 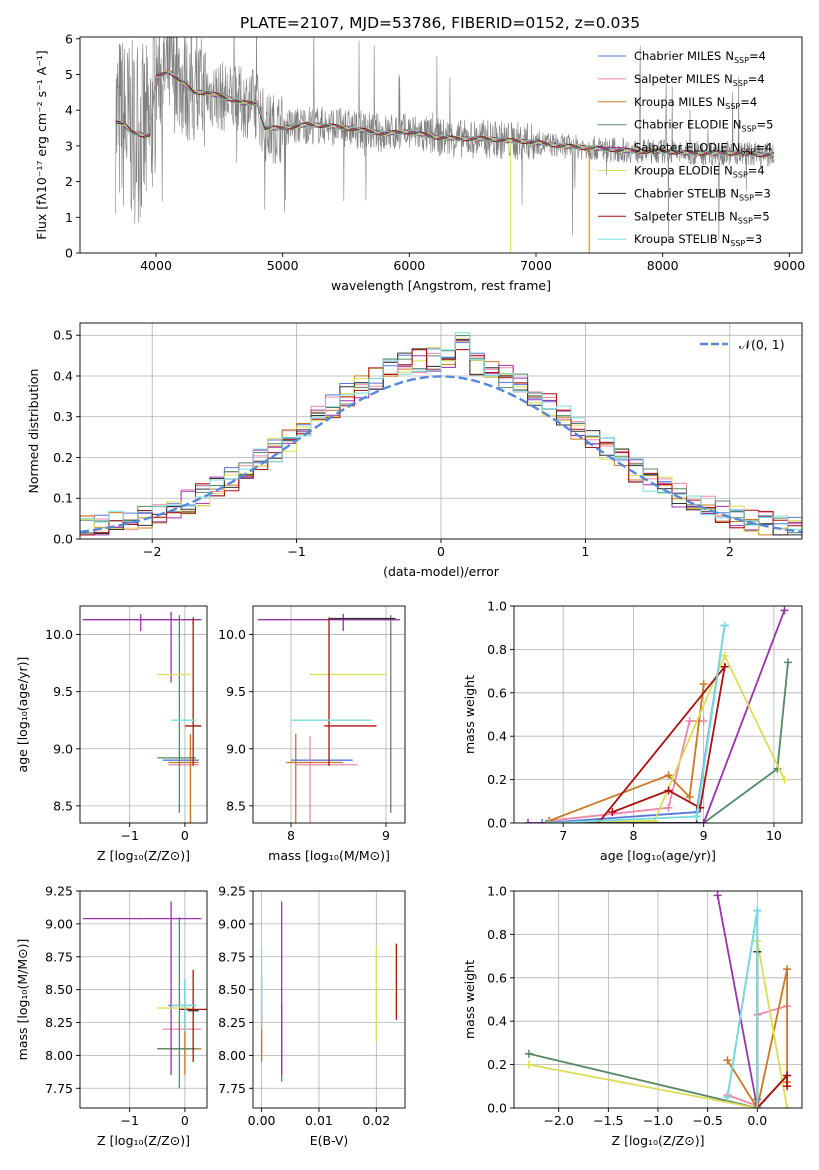 I want to click on y-axis-label: Normed distribution, so click(x=33, y=431).